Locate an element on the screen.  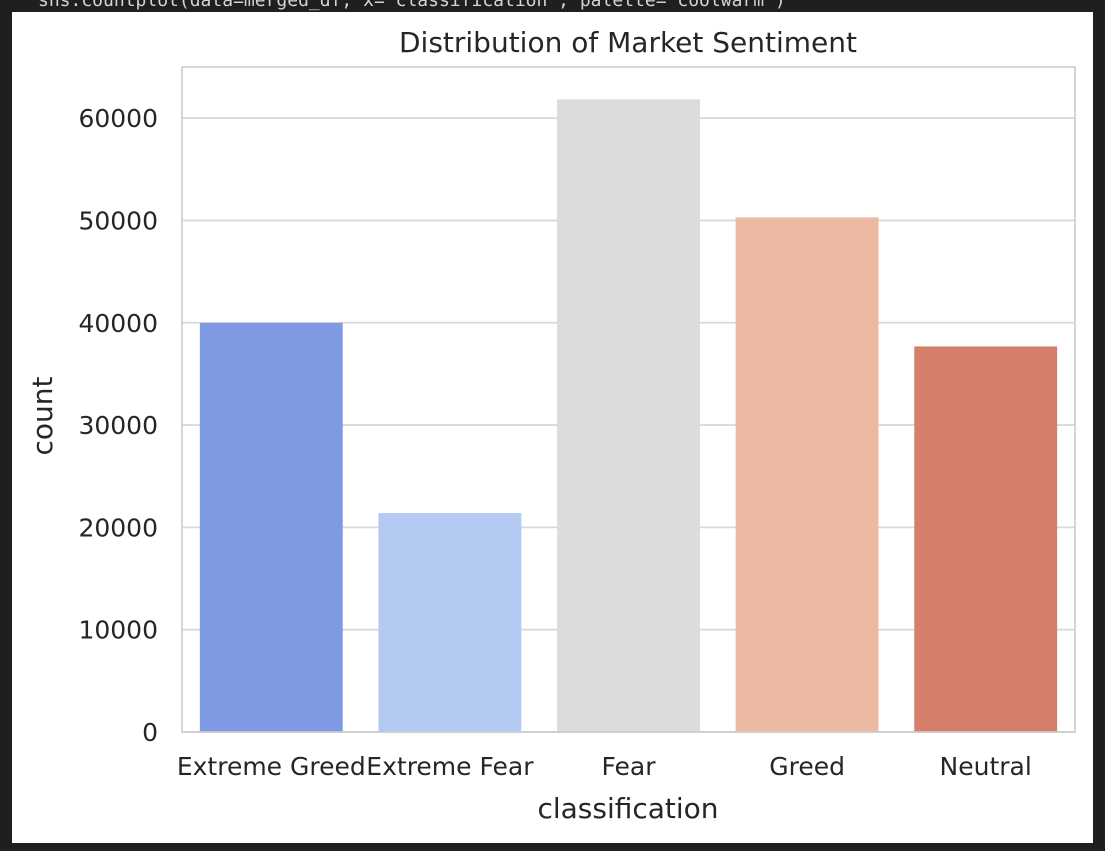
x-tick-label: Greed is located at coordinates (807, 766).